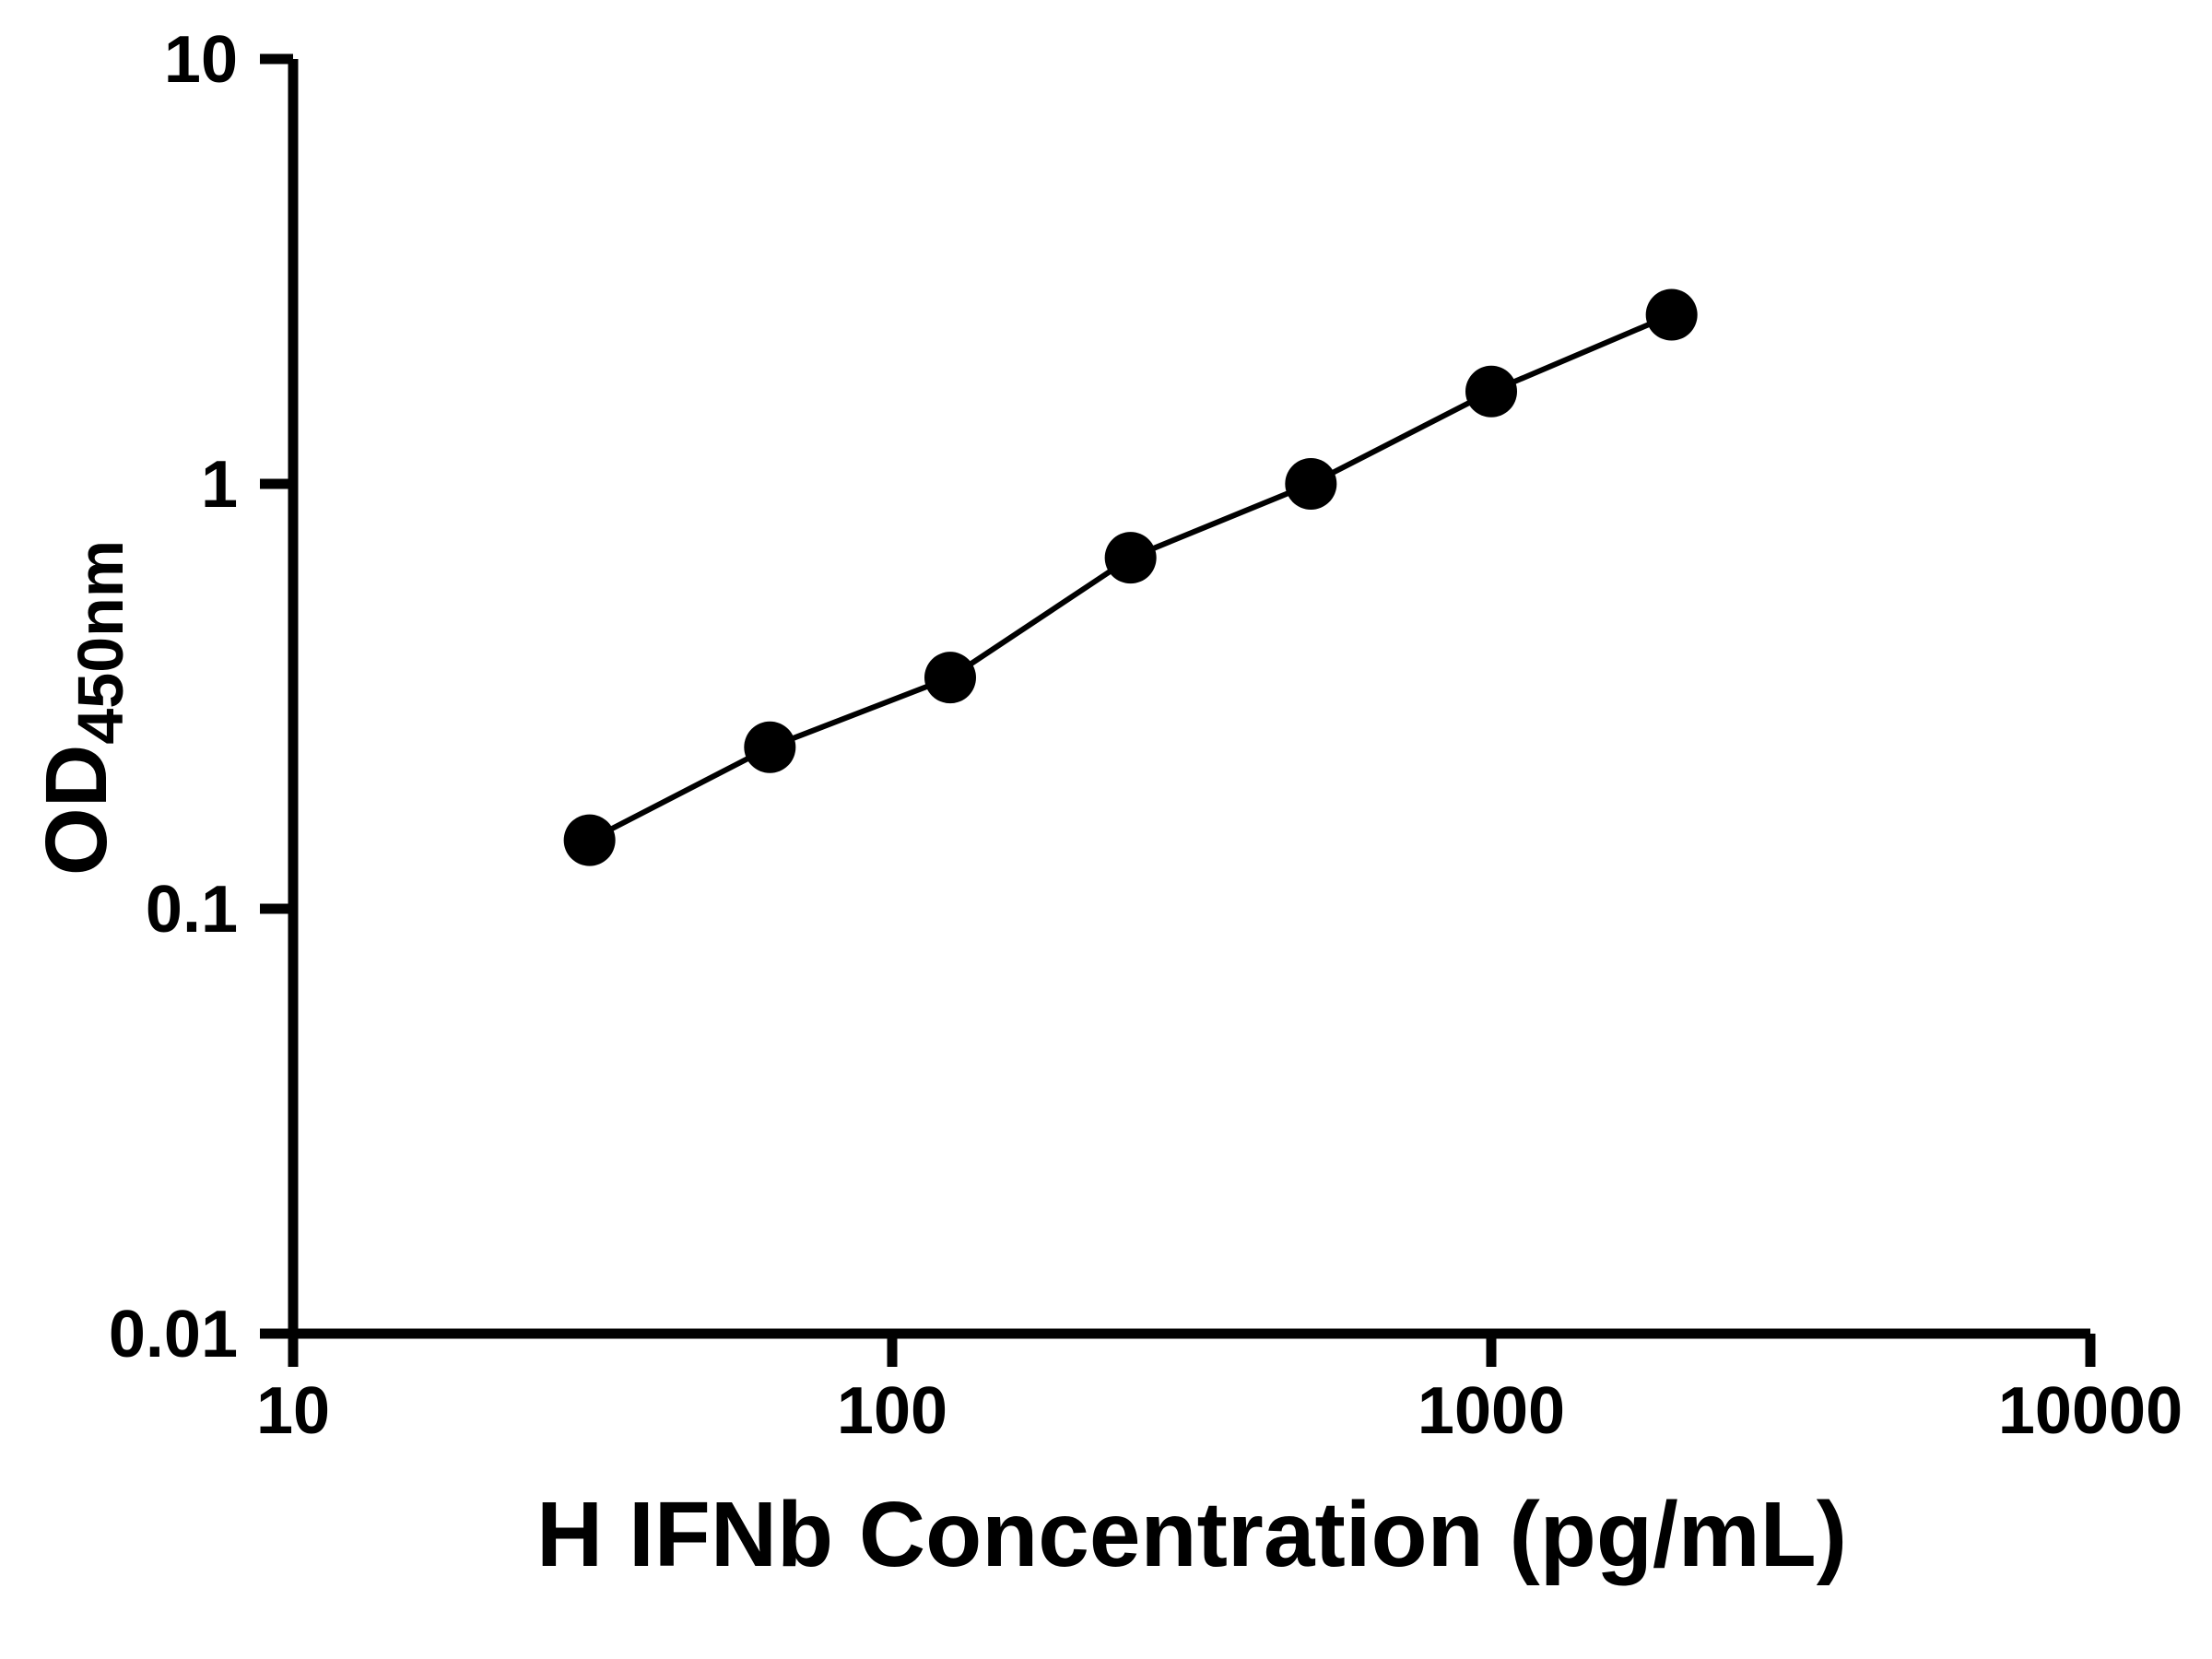 This screenshot has height=1659, width=2212. I want to click on y-axis-label-subscript: 450nm, so click(100, 642).